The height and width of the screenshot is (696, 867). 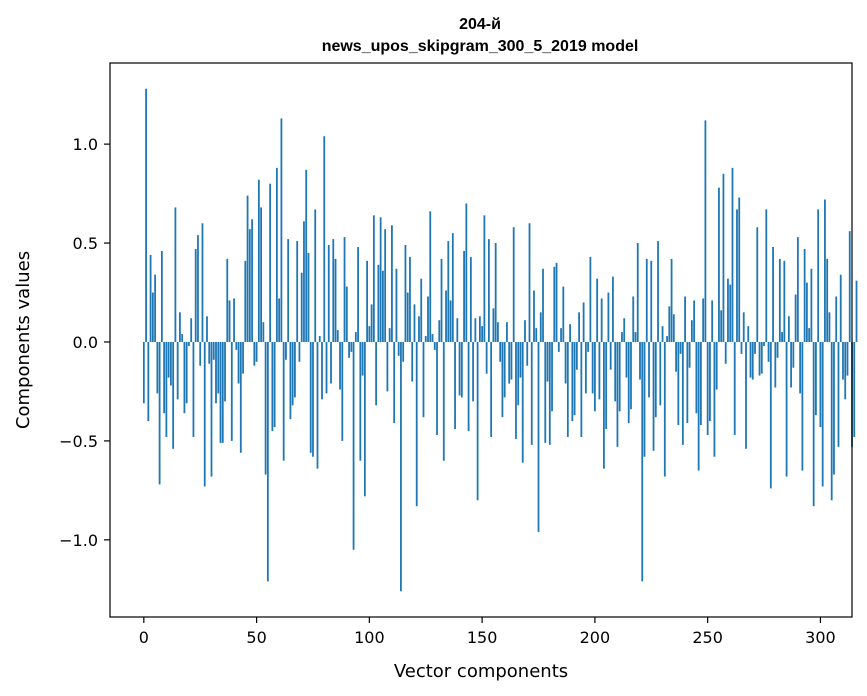 I want to click on x-tick-label: 300, so click(x=820, y=637).